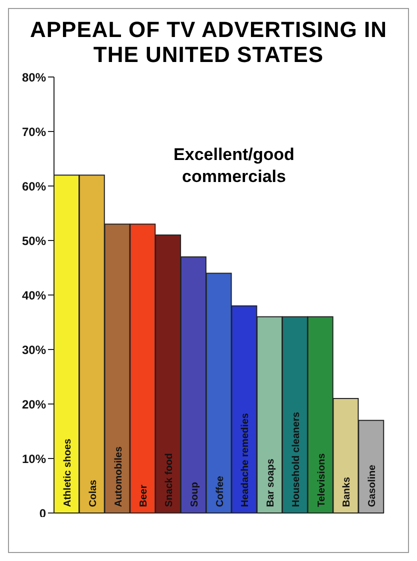  Describe the element at coordinates (271, 482) in the screenshot. I see `x-tick-label: Bar soaps` at that location.